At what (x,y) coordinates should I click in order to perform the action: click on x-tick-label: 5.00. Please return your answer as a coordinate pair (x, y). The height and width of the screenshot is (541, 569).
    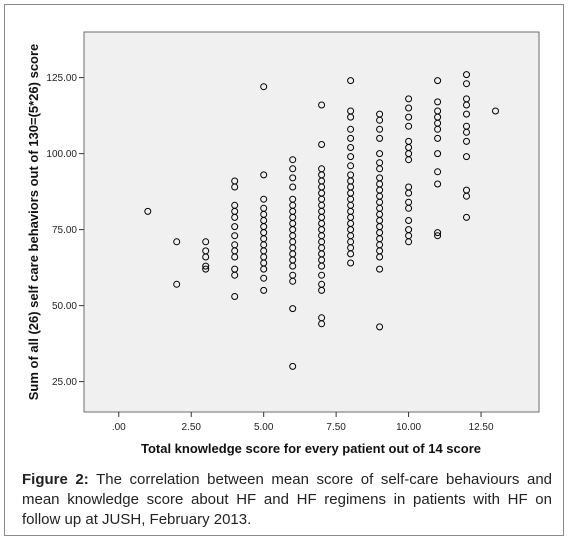
    Looking at the image, I should click on (264, 427).